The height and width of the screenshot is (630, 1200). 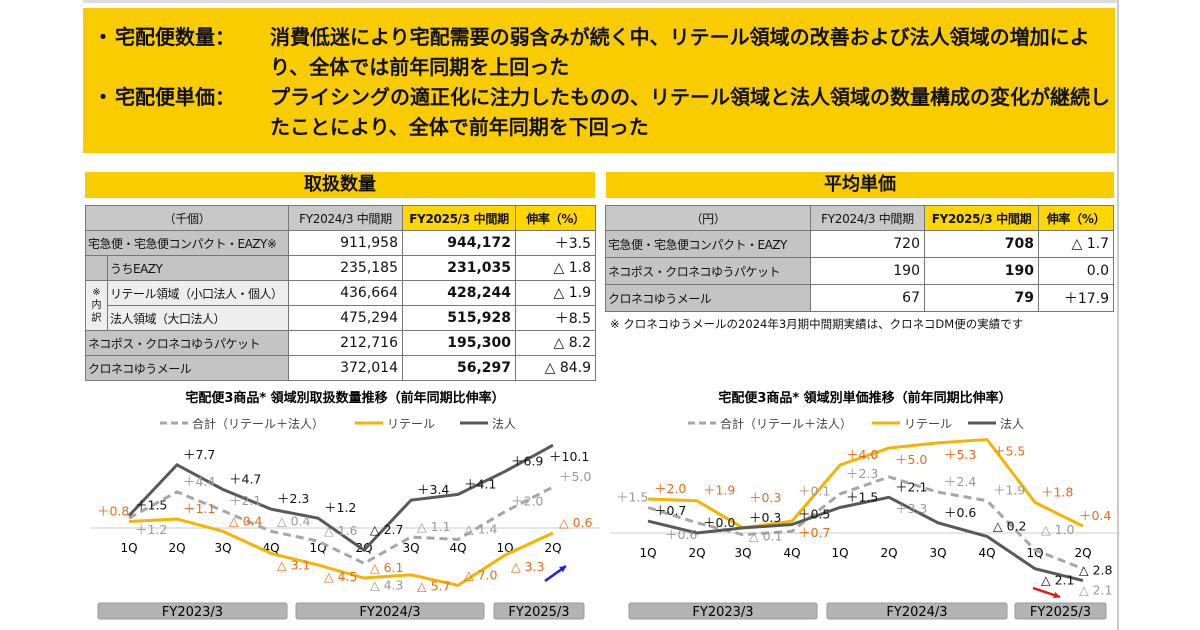 I want to click on table-row: ネコポス・クロネコゆうパケット 190 190 0.0, so click(x=859, y=271).